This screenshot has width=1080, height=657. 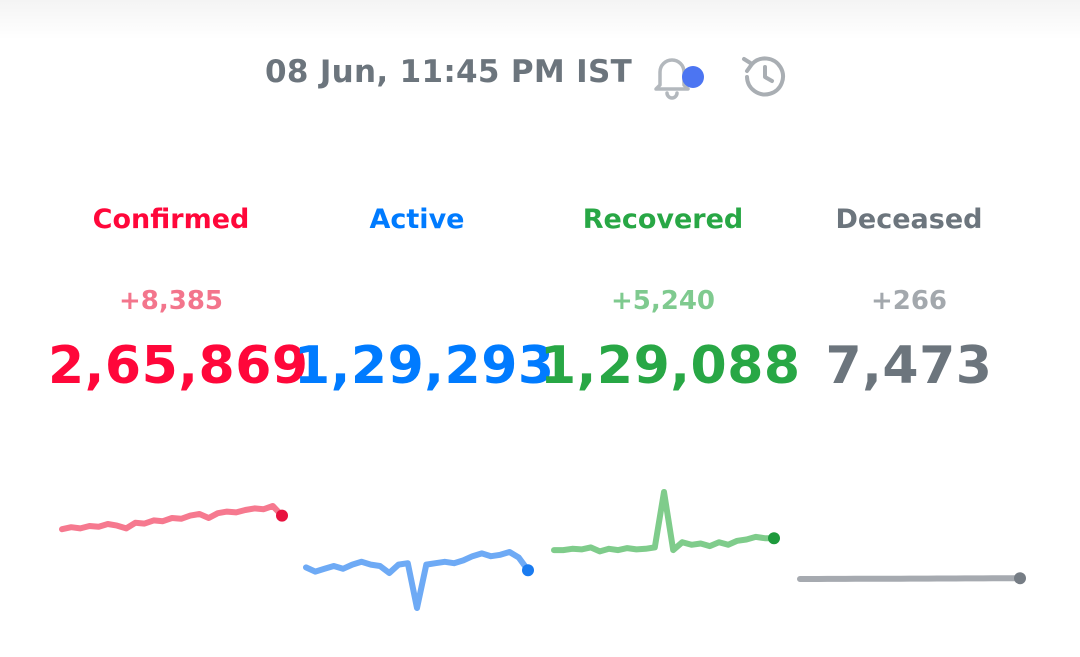 What do you see at coordinates (663, 219) in the screenshot?
I see `recovered-label: Recovered` at bounding box center [663, 219].